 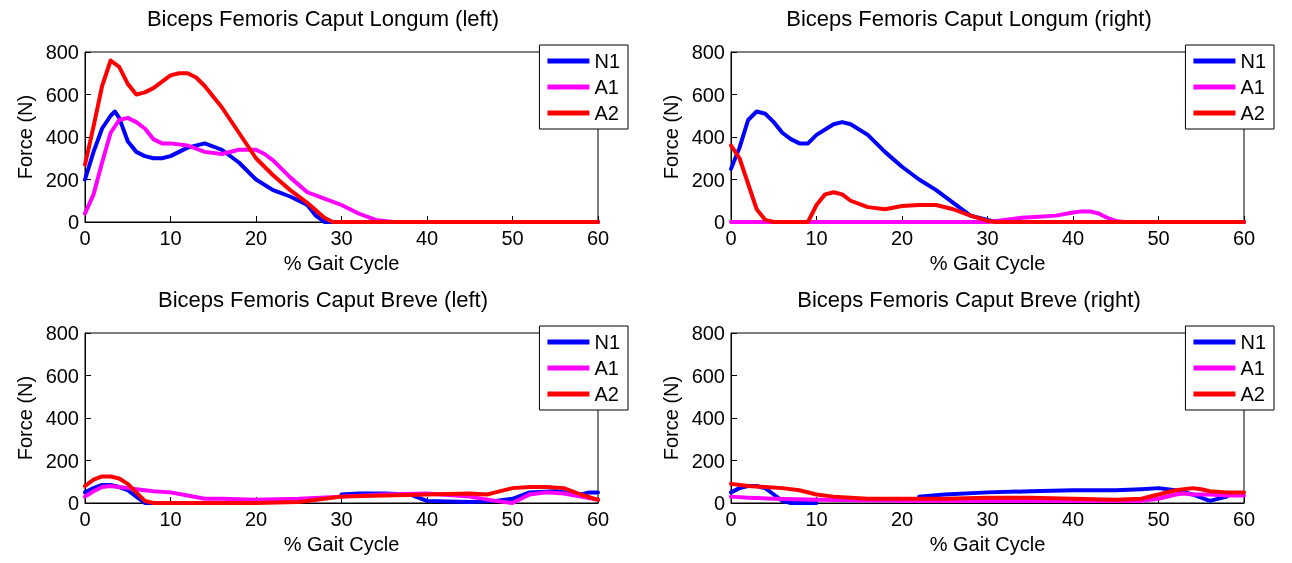 What do you see at coordinates (969, 299) in the screenshot?
I see `chart-title: Biceps Femoris Caput Breve (right)` at bounding box center [969, 299].